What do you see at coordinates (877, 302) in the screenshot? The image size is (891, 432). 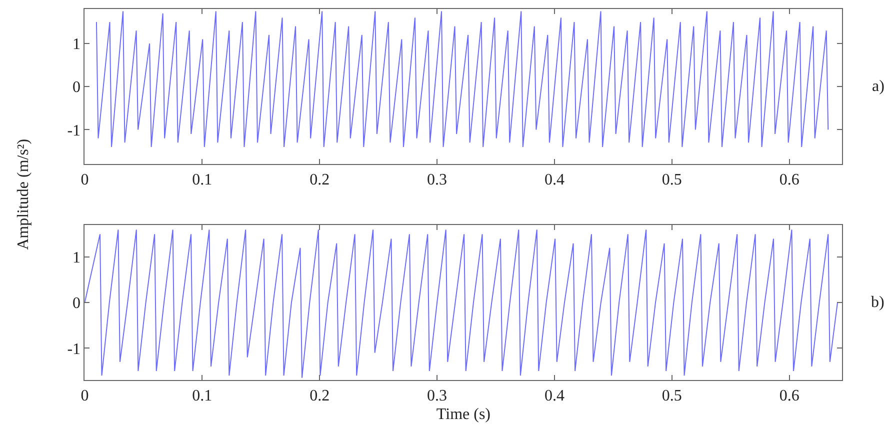 I see `text: b)` at bounding box center [877, 302].